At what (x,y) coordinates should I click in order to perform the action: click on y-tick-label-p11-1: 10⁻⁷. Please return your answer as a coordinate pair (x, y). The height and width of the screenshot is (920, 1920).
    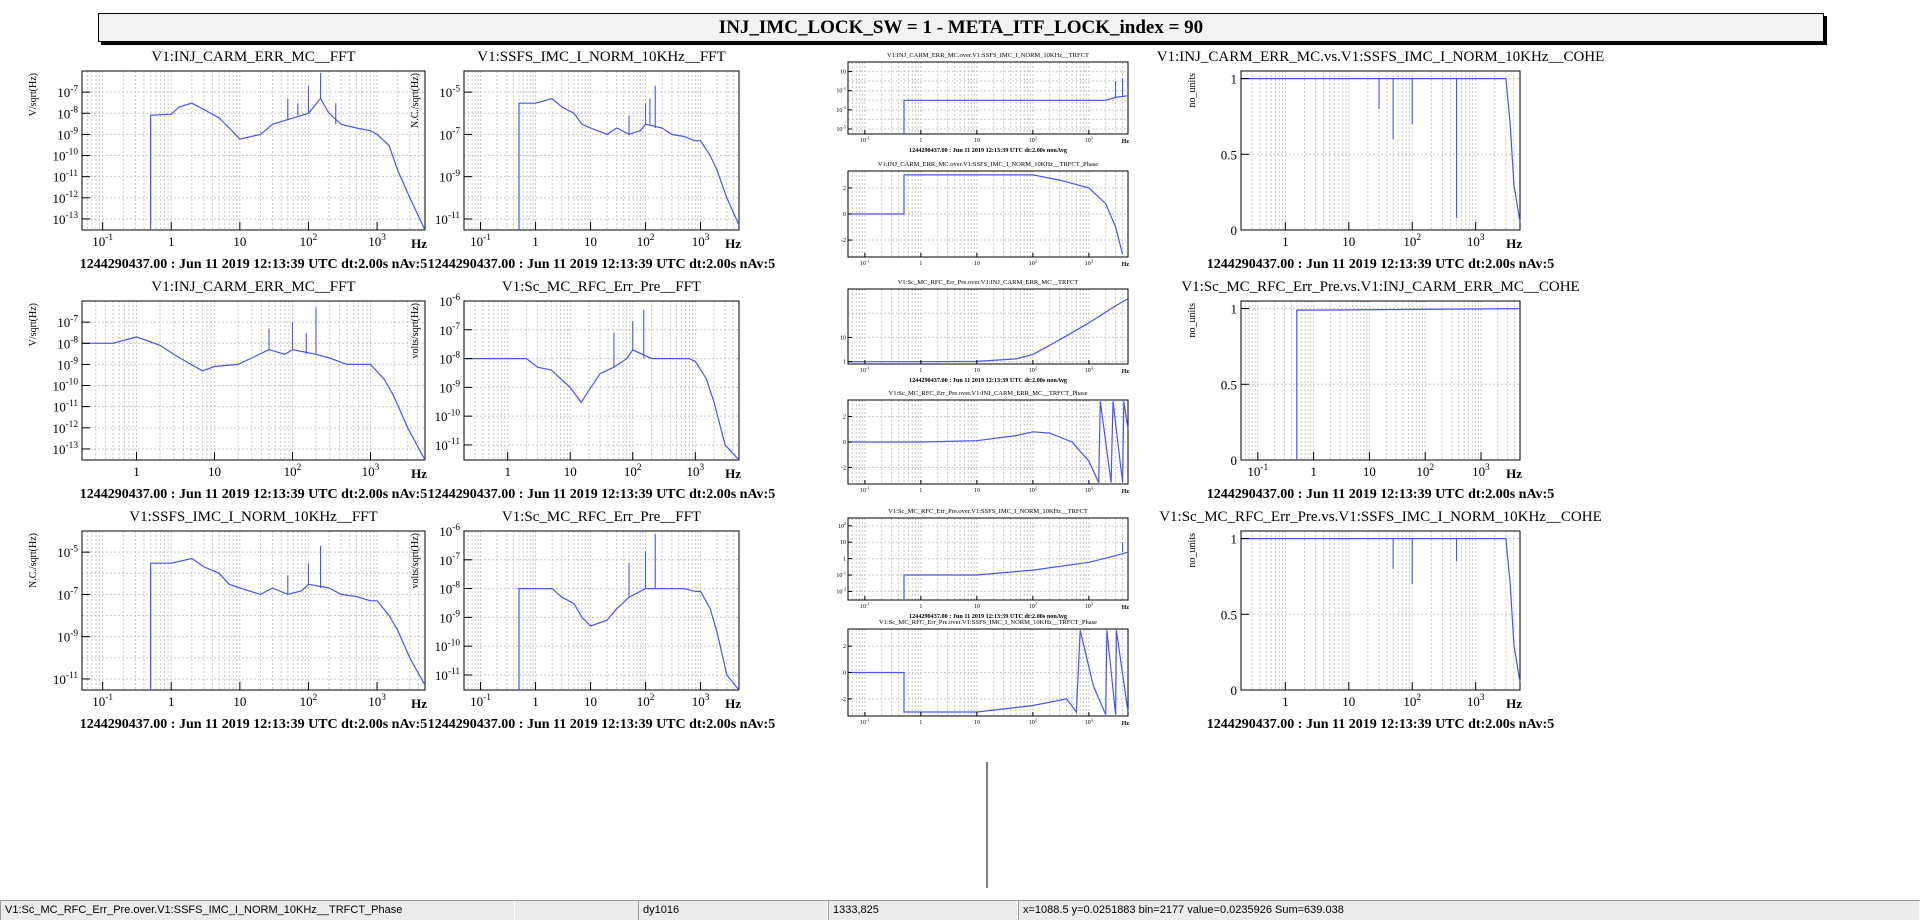
    Looking at the image, I should click on (67, 595).